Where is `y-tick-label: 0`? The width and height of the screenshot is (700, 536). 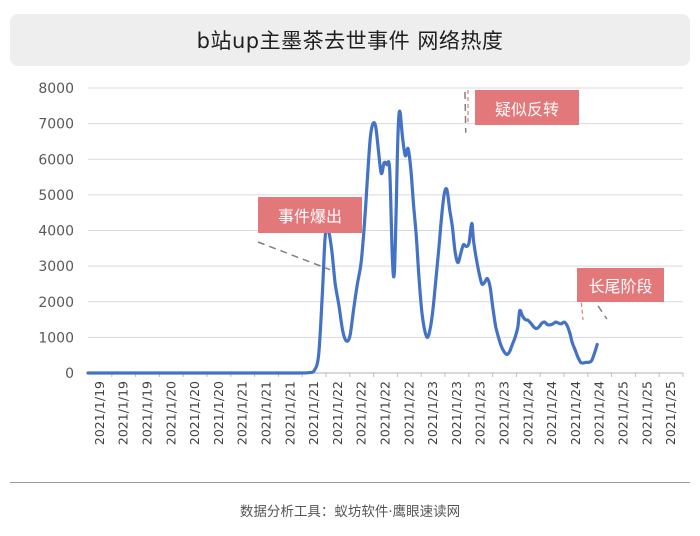 y-tick-label: 0 is located at coordinates (69, 374).